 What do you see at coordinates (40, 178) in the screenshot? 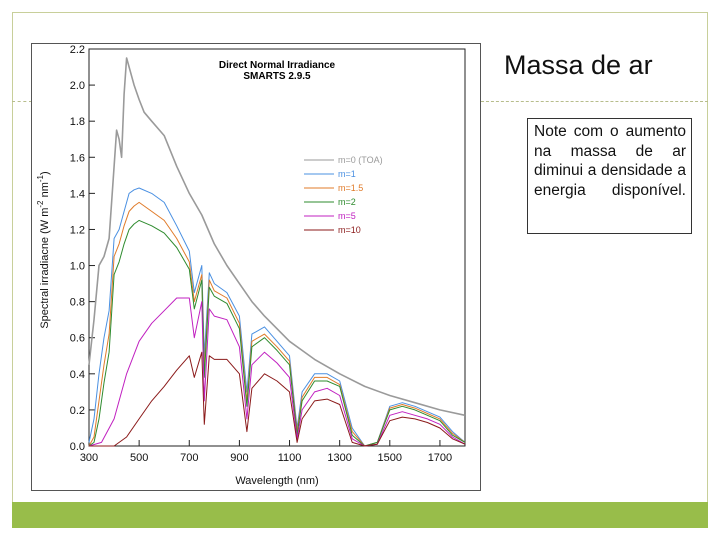
I see `y-axis-label-sup2: -1` at bounding box center [40, 178].